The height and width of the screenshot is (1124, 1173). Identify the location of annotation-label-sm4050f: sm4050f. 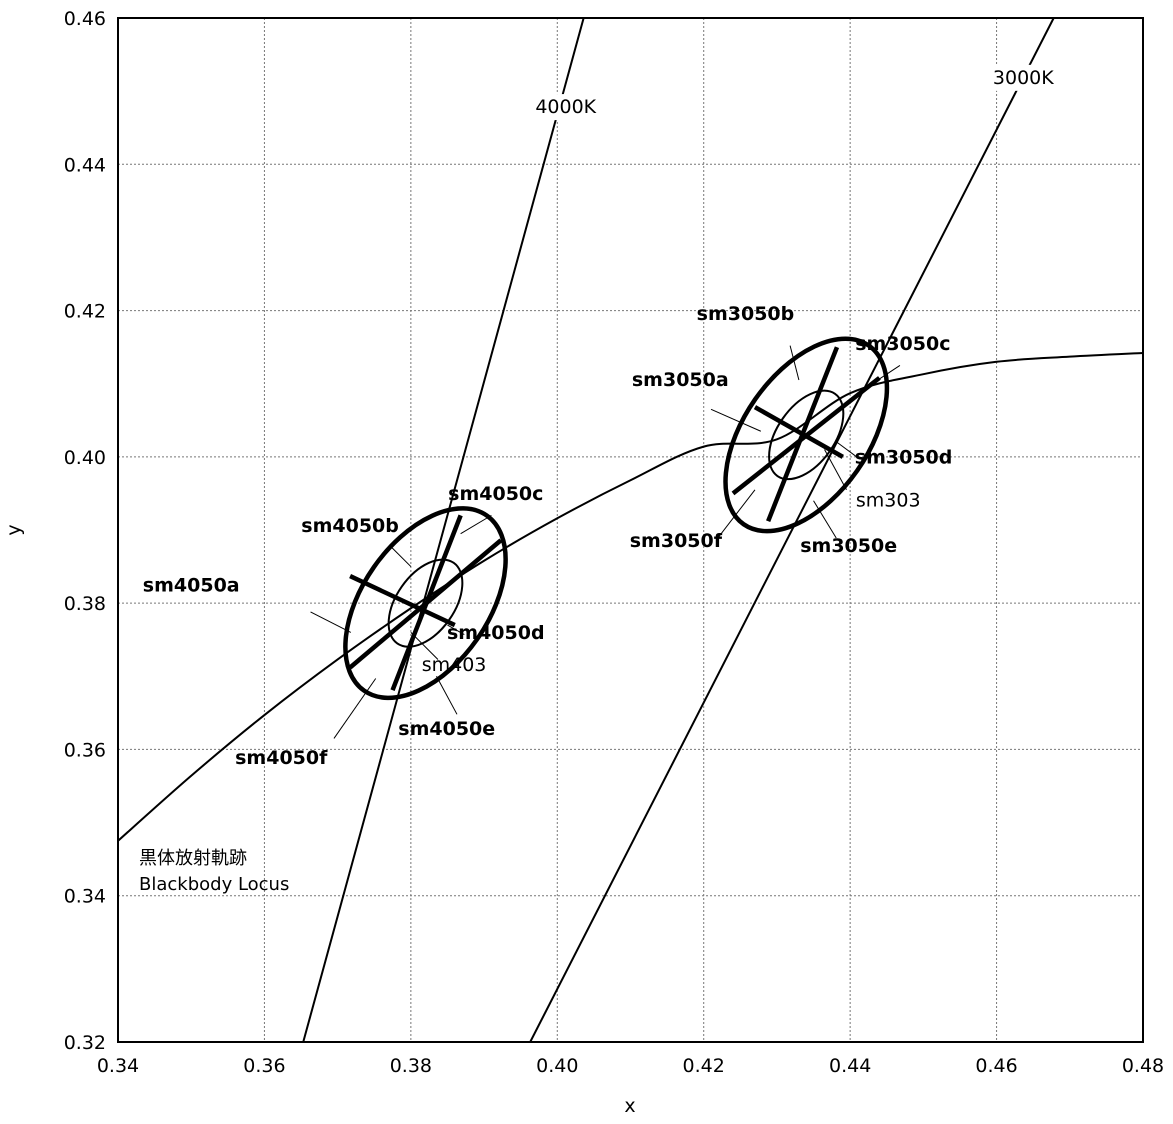
(281, 758).